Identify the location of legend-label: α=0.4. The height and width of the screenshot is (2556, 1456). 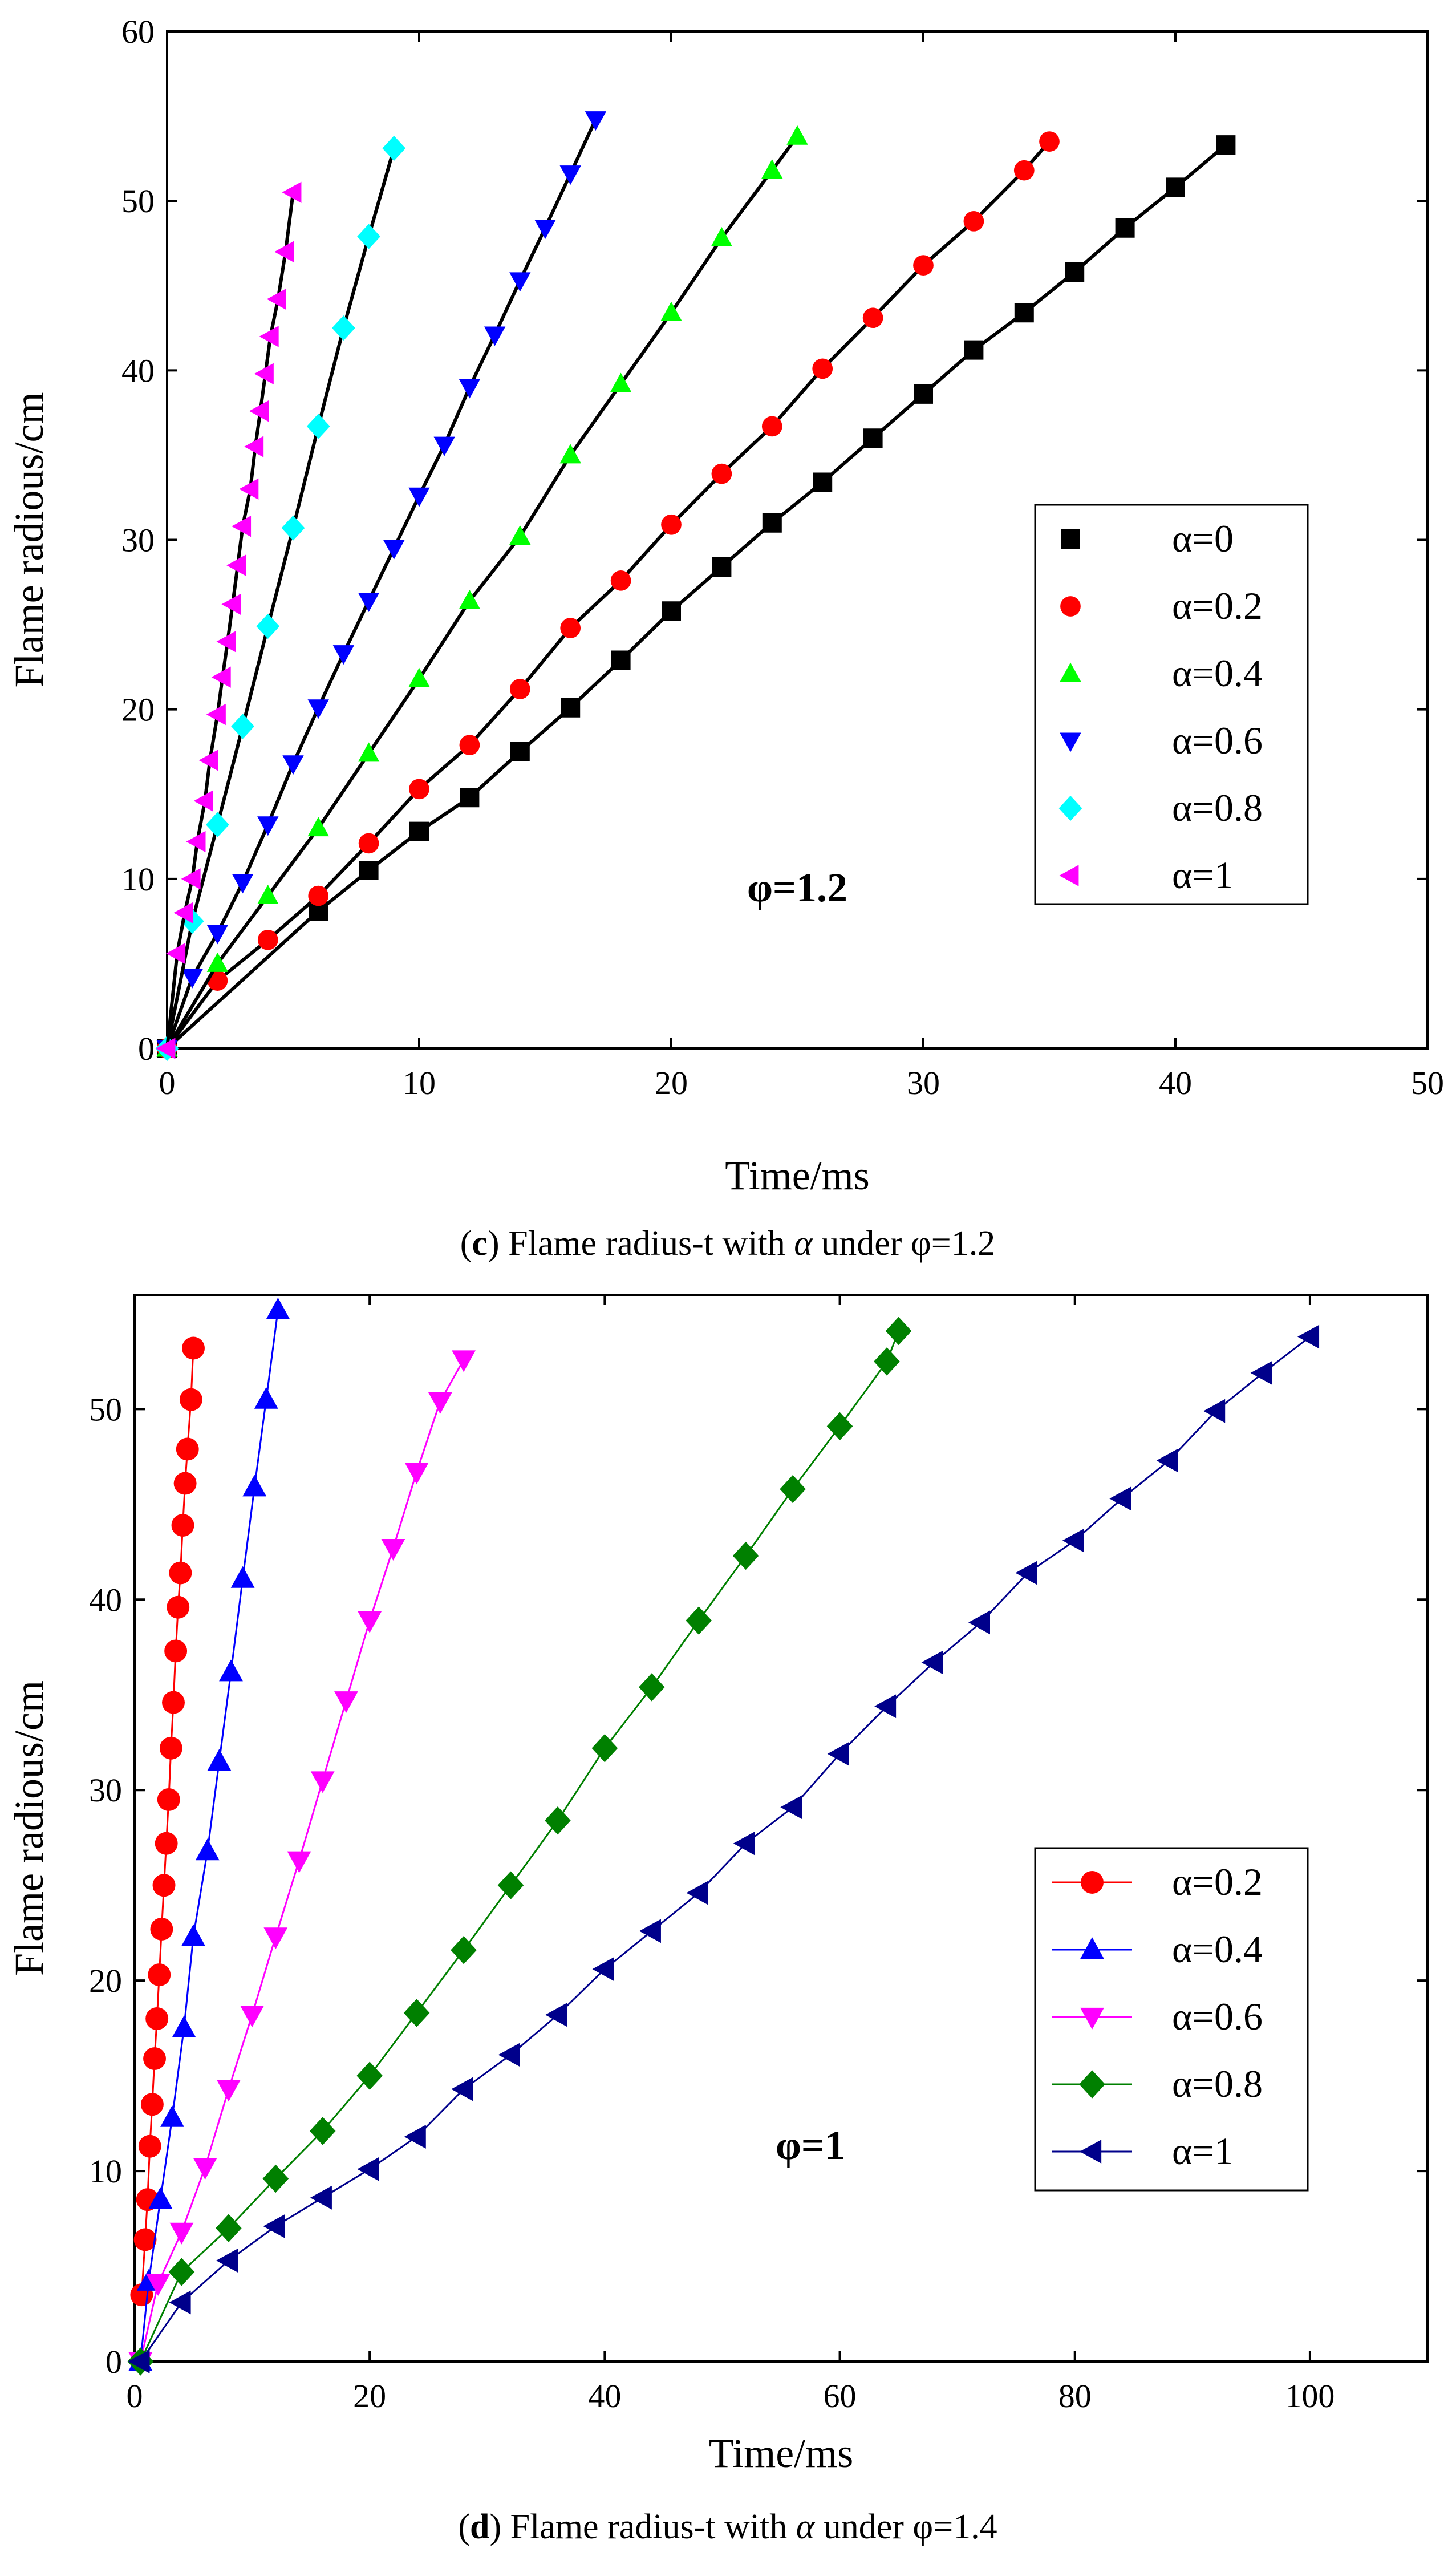
(1218, 673).